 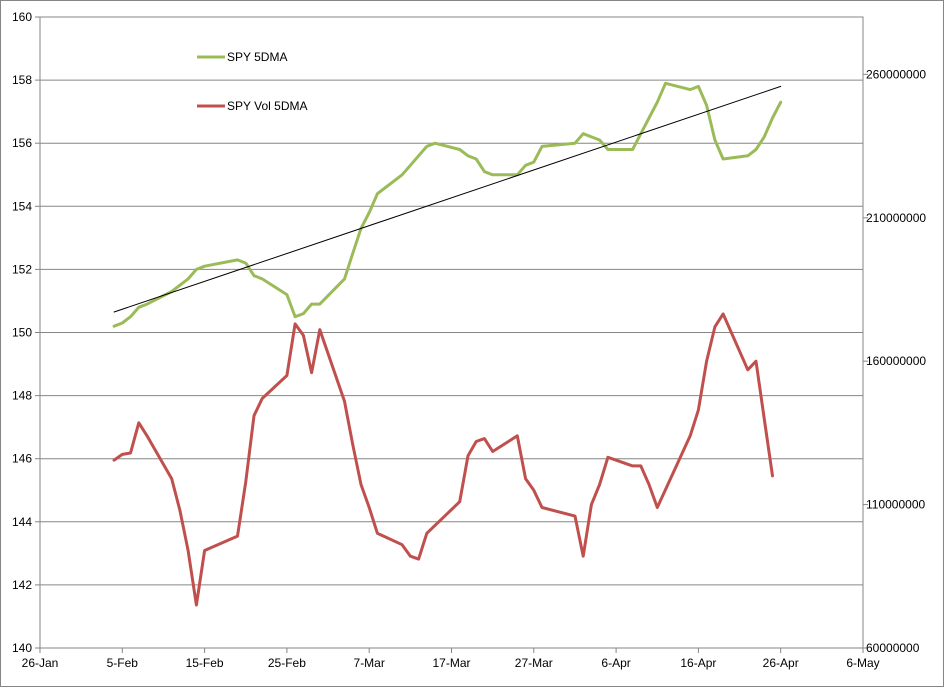 What do you see at coordinates (698, 663) in the screenshot?
I see `x-axis-tick-label: 16-Apr` at bounding box center [698, 663].